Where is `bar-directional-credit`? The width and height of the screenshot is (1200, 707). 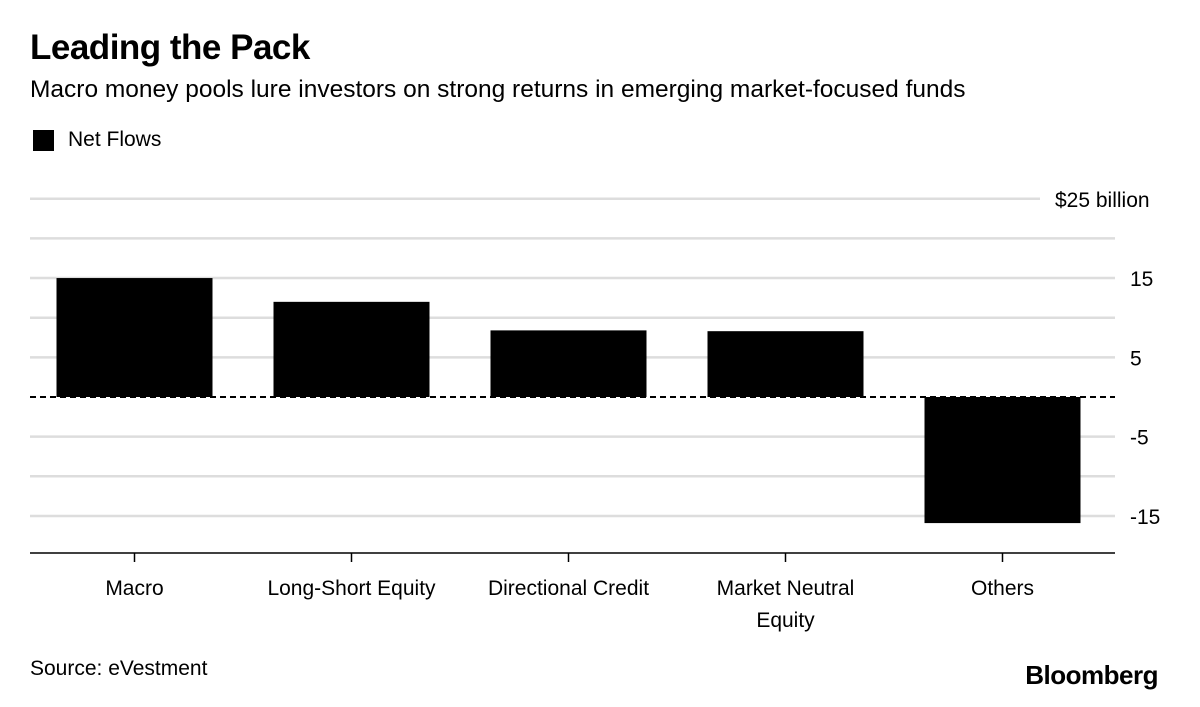 bar-directional-credit is located at coordinates (568, 363).